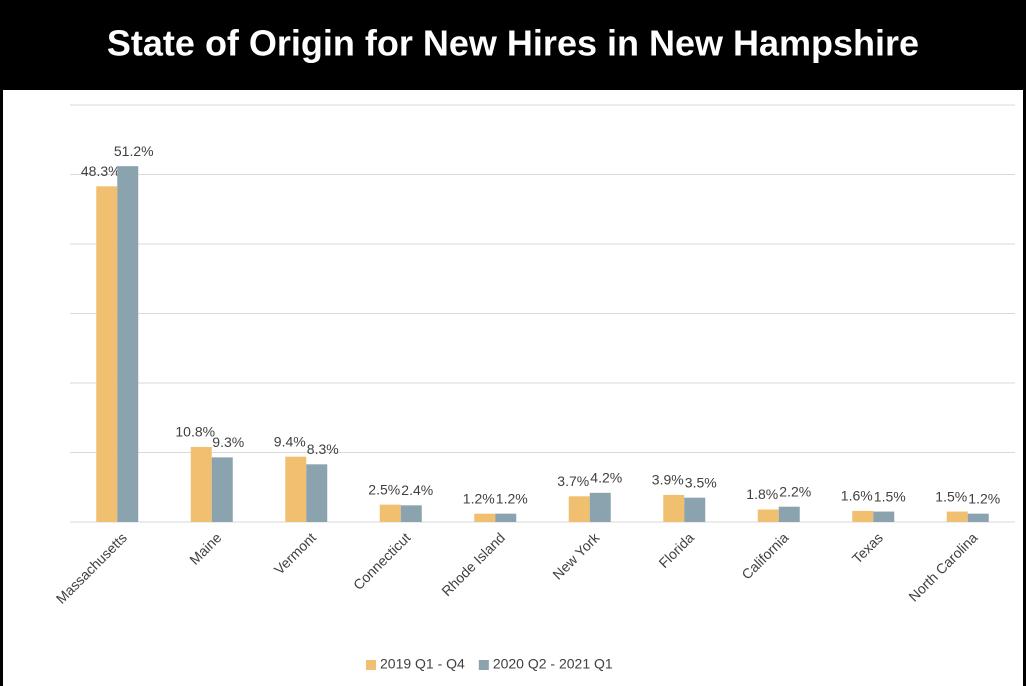  What do you see at coordinates (417, 490) in the screenshot?
I see `data-label: 2.4%` at bounding box center [417, 490].